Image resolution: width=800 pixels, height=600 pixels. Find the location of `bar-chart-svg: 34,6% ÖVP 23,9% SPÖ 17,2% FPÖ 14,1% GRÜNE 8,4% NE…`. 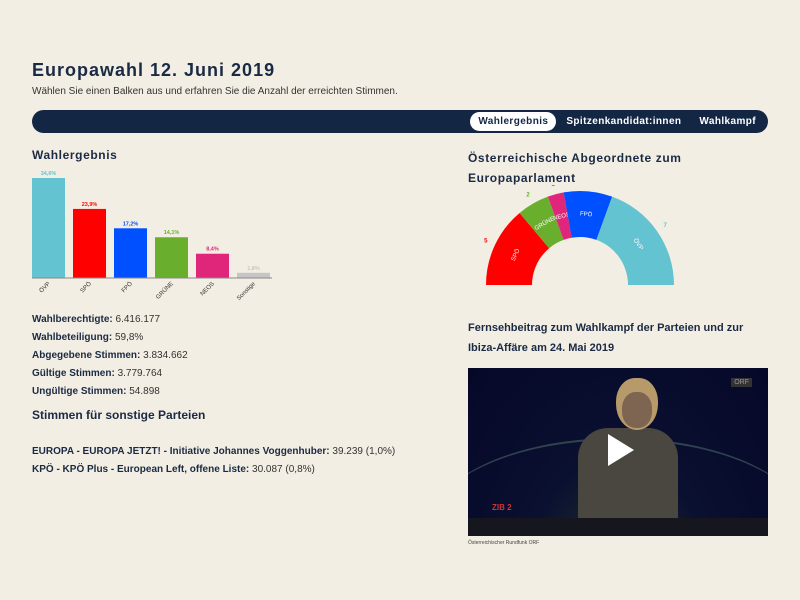

bar-chart-svg: 34,6% ÖVP 23,9% SPÖ 17,2% FPÖ 14,1% GRÜNE 8,4% NE… is located at coordinates (152, 236).